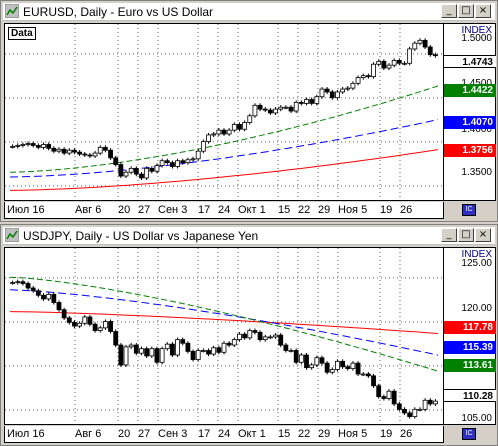 The width and height of the screenshot is (498, 446). I want to click on price-tag-ma-blue: 1.4070, so click(470, 122).